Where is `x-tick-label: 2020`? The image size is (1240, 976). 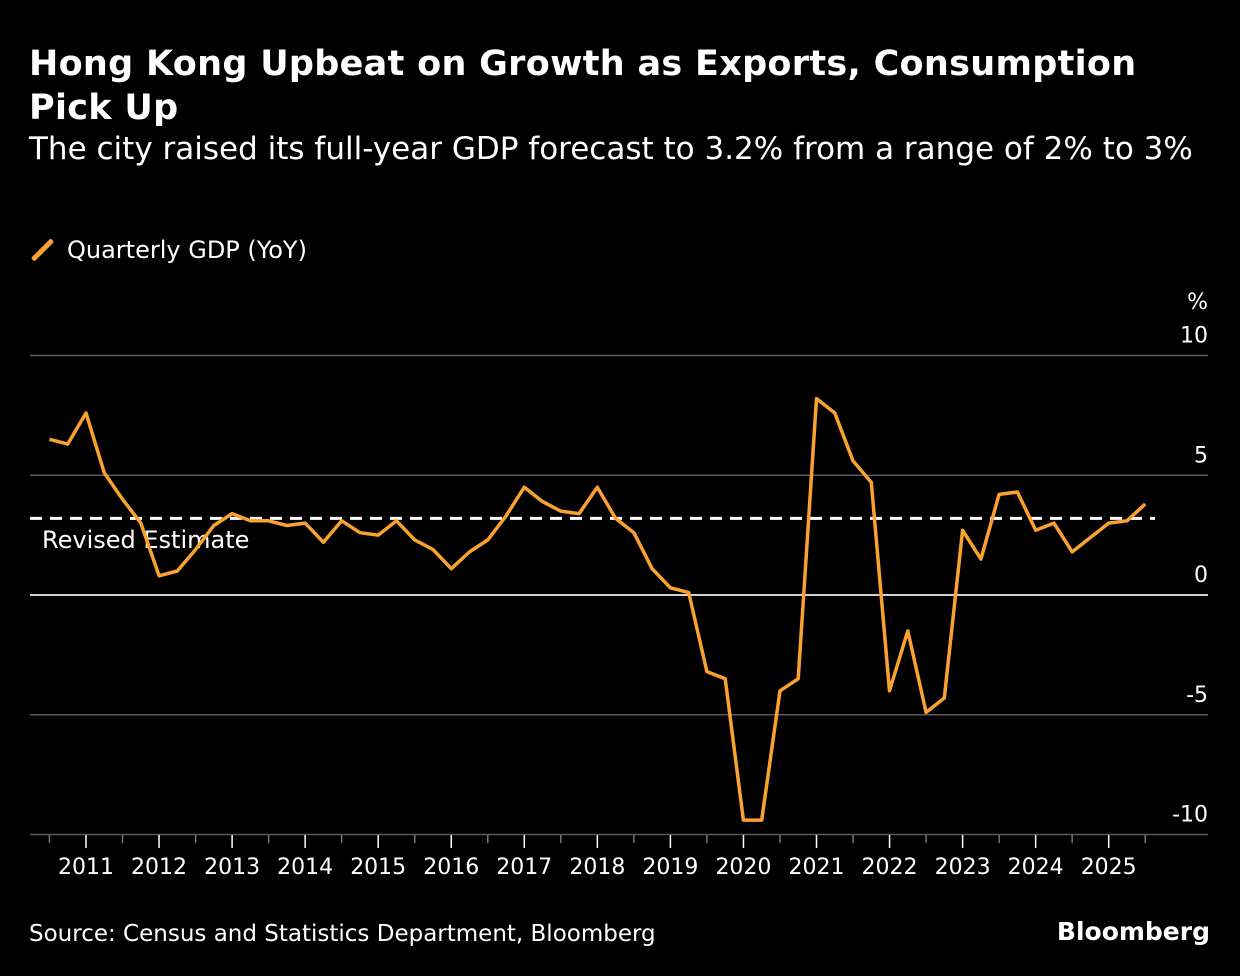 x-tick-label: 2020 is located at coordinates (743, 867).